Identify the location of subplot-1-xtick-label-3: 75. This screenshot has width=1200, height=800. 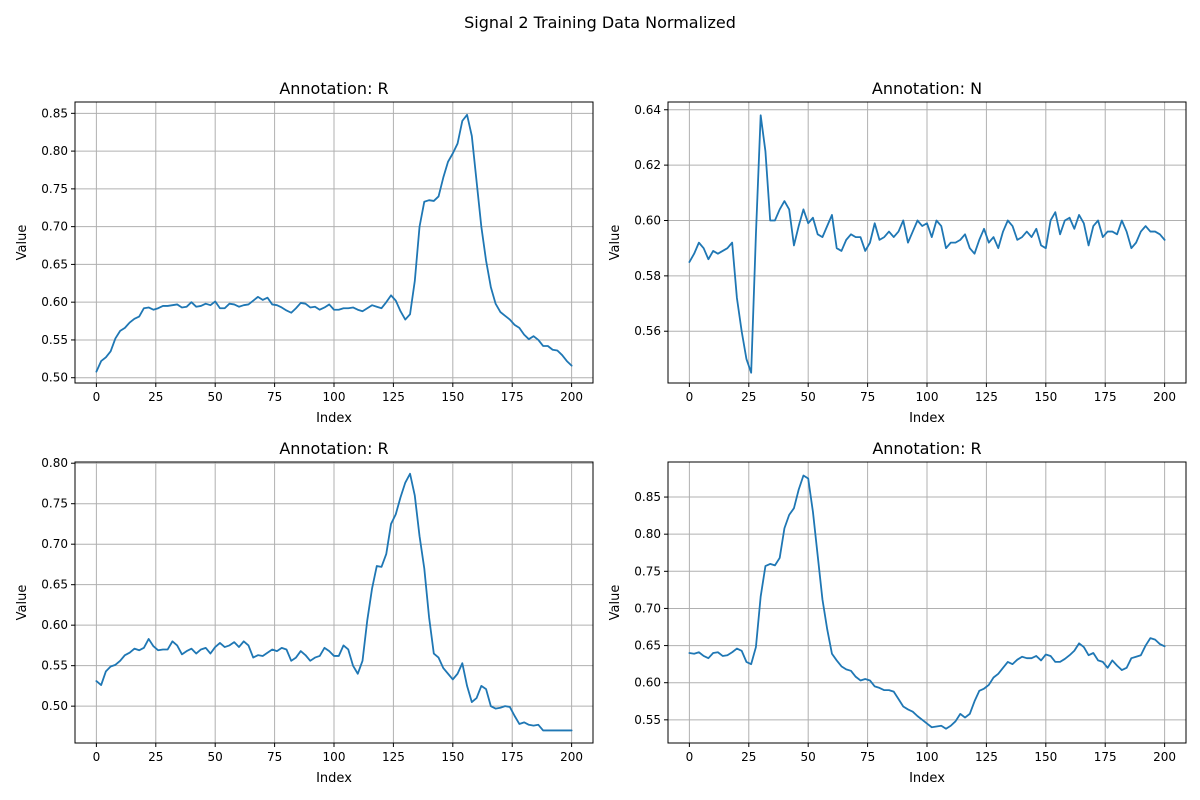
(274, 397).